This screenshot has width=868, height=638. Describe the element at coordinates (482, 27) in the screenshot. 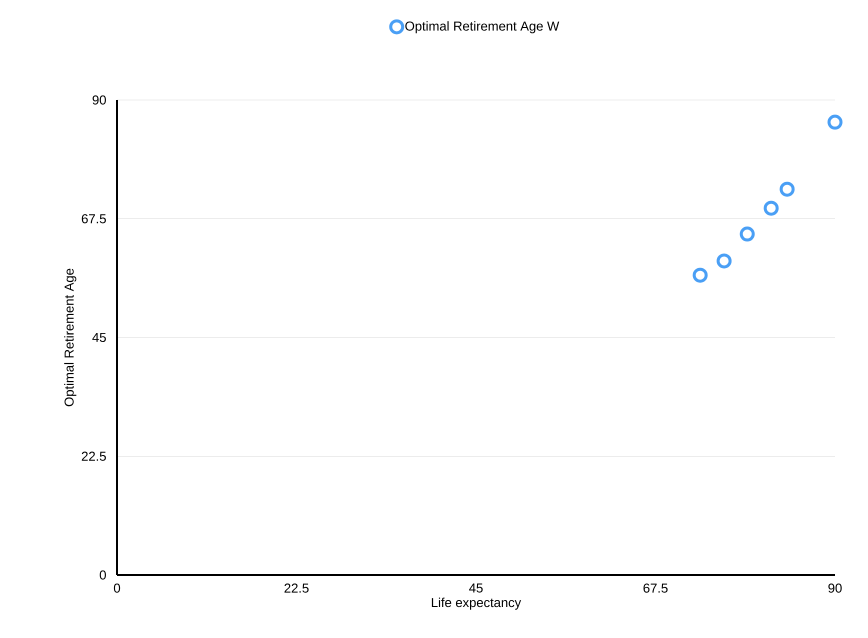

I see `legend-label: Optimal Retirement Age W` at that location.